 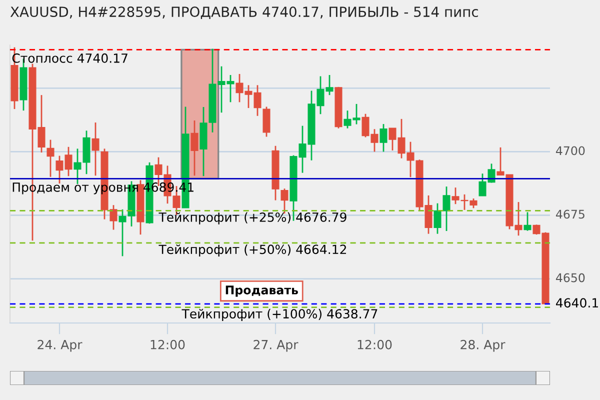 What do you see at coordinates (244, 13) in the screenshot?
I see `chart-title: XAUUSD, H4#228595, ПРОДАВАТЬ 4740.17, ПРИБЫЛЬ - 514 пипс` at bounding box center [244, 13].